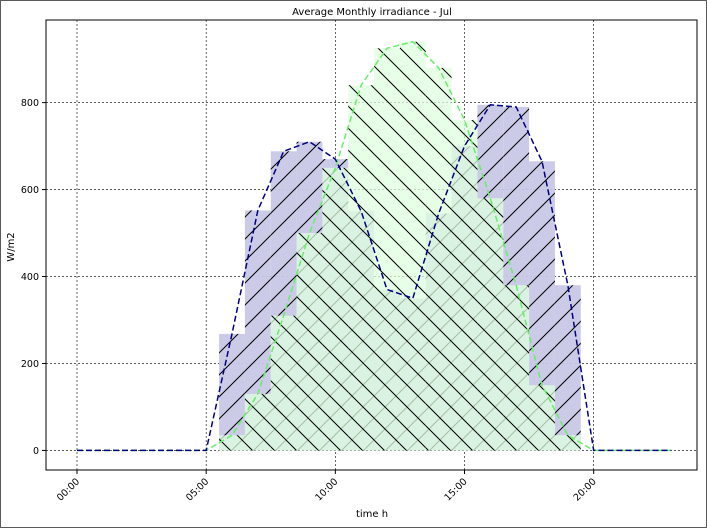  I want to click on y-axis: 0 200 400 600 800, so click(33, 277).